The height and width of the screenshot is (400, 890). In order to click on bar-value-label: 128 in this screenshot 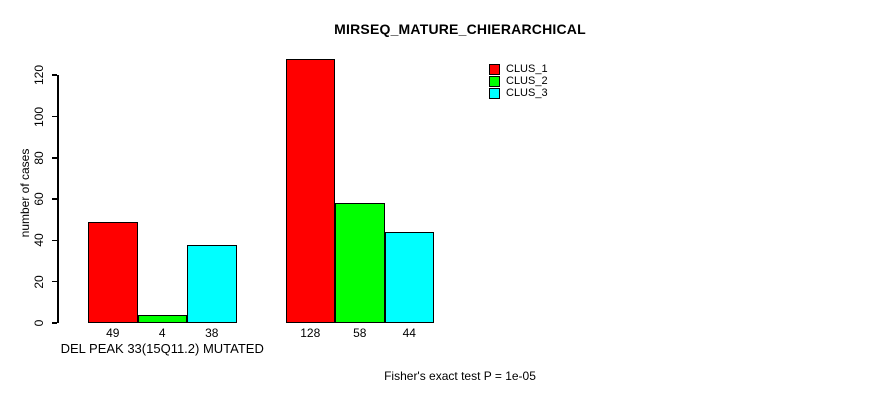, I will do `click(310, 333)`.